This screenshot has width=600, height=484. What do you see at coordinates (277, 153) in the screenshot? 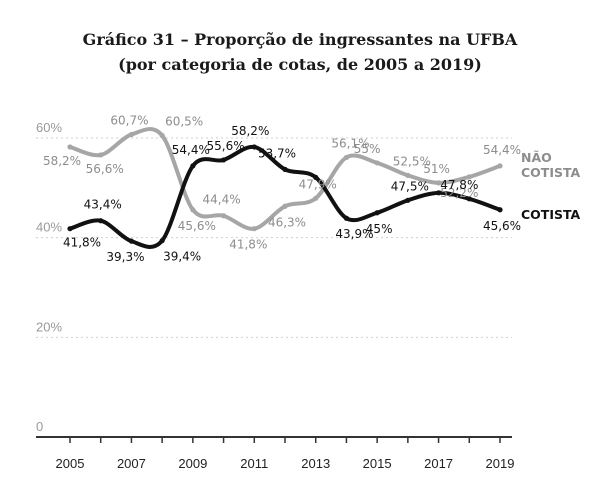
I see `data-label-cotista-2012: 53,7%` at bounding box center [277, 153].